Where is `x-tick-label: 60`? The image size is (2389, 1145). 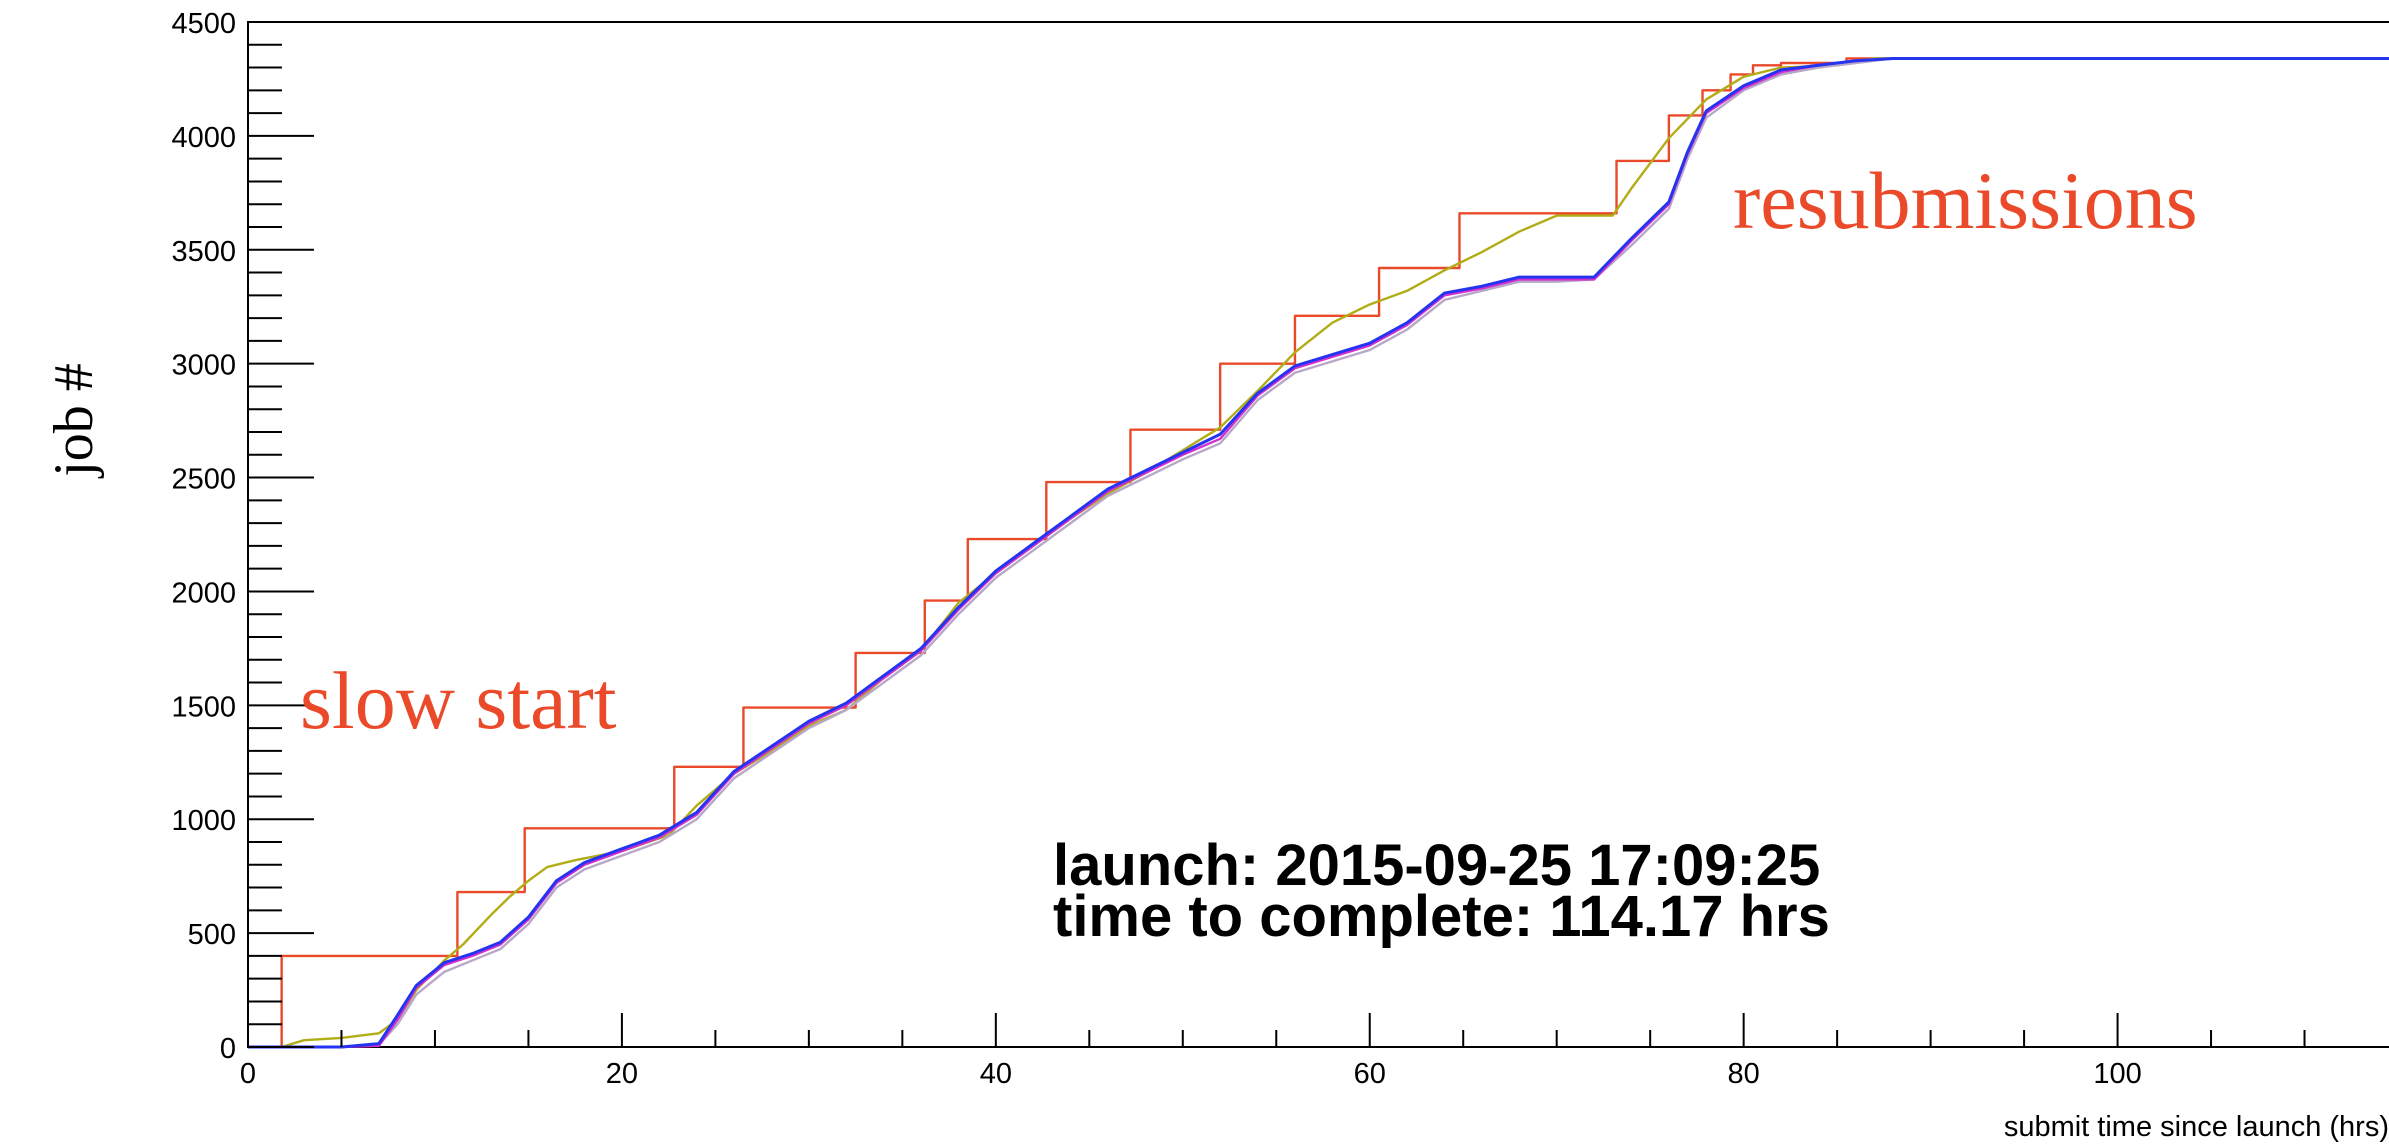 x-tick-label: 60 is located at coordinates (1370, 1074).